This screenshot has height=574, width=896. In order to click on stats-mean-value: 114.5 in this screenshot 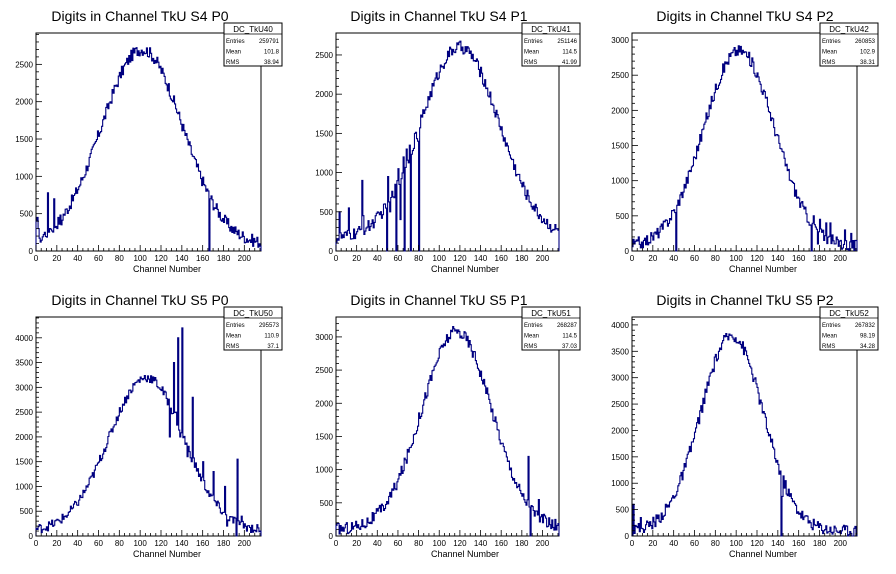, I will do `click(569, 53)`.